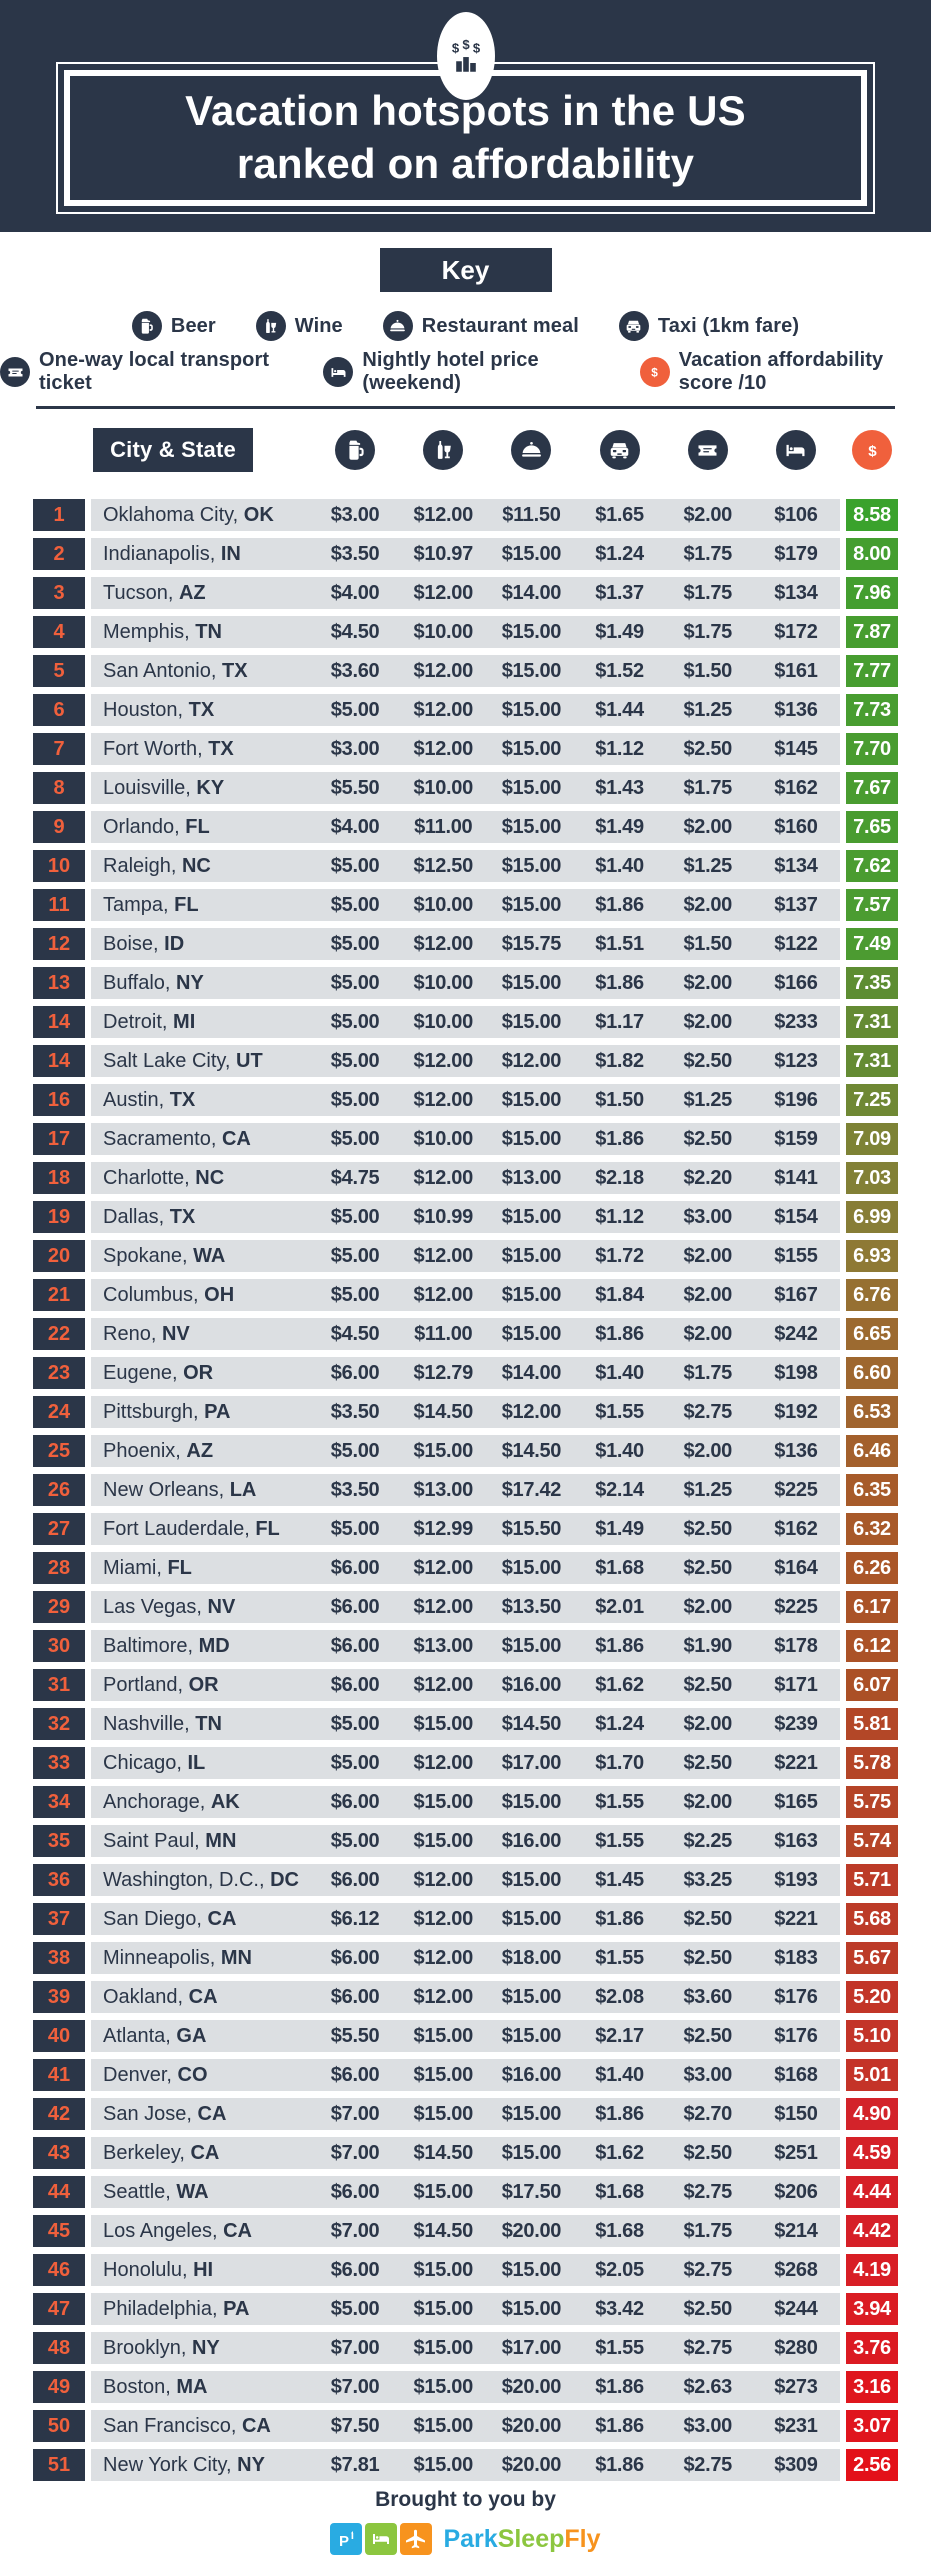  Describe the element at coordinates (59, 1529) in the screenshot. I see `rank-badge: 27` at that location.